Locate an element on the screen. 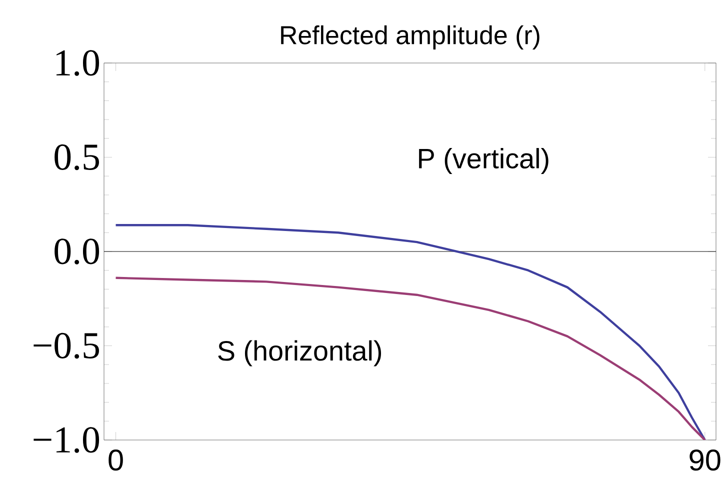 The image size is (728, 499). x-tick-label: 0 is located at coordinates (115, 460).